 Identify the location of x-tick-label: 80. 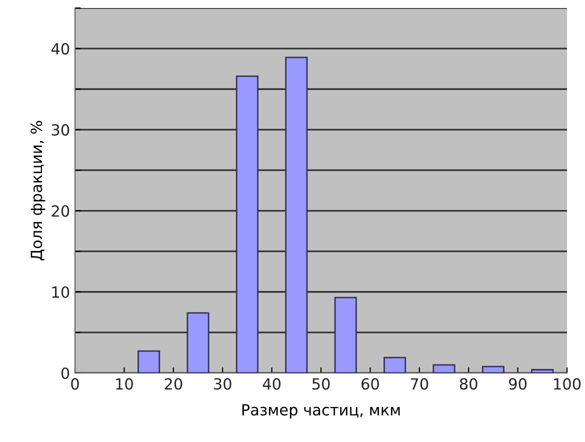
(469, 384).